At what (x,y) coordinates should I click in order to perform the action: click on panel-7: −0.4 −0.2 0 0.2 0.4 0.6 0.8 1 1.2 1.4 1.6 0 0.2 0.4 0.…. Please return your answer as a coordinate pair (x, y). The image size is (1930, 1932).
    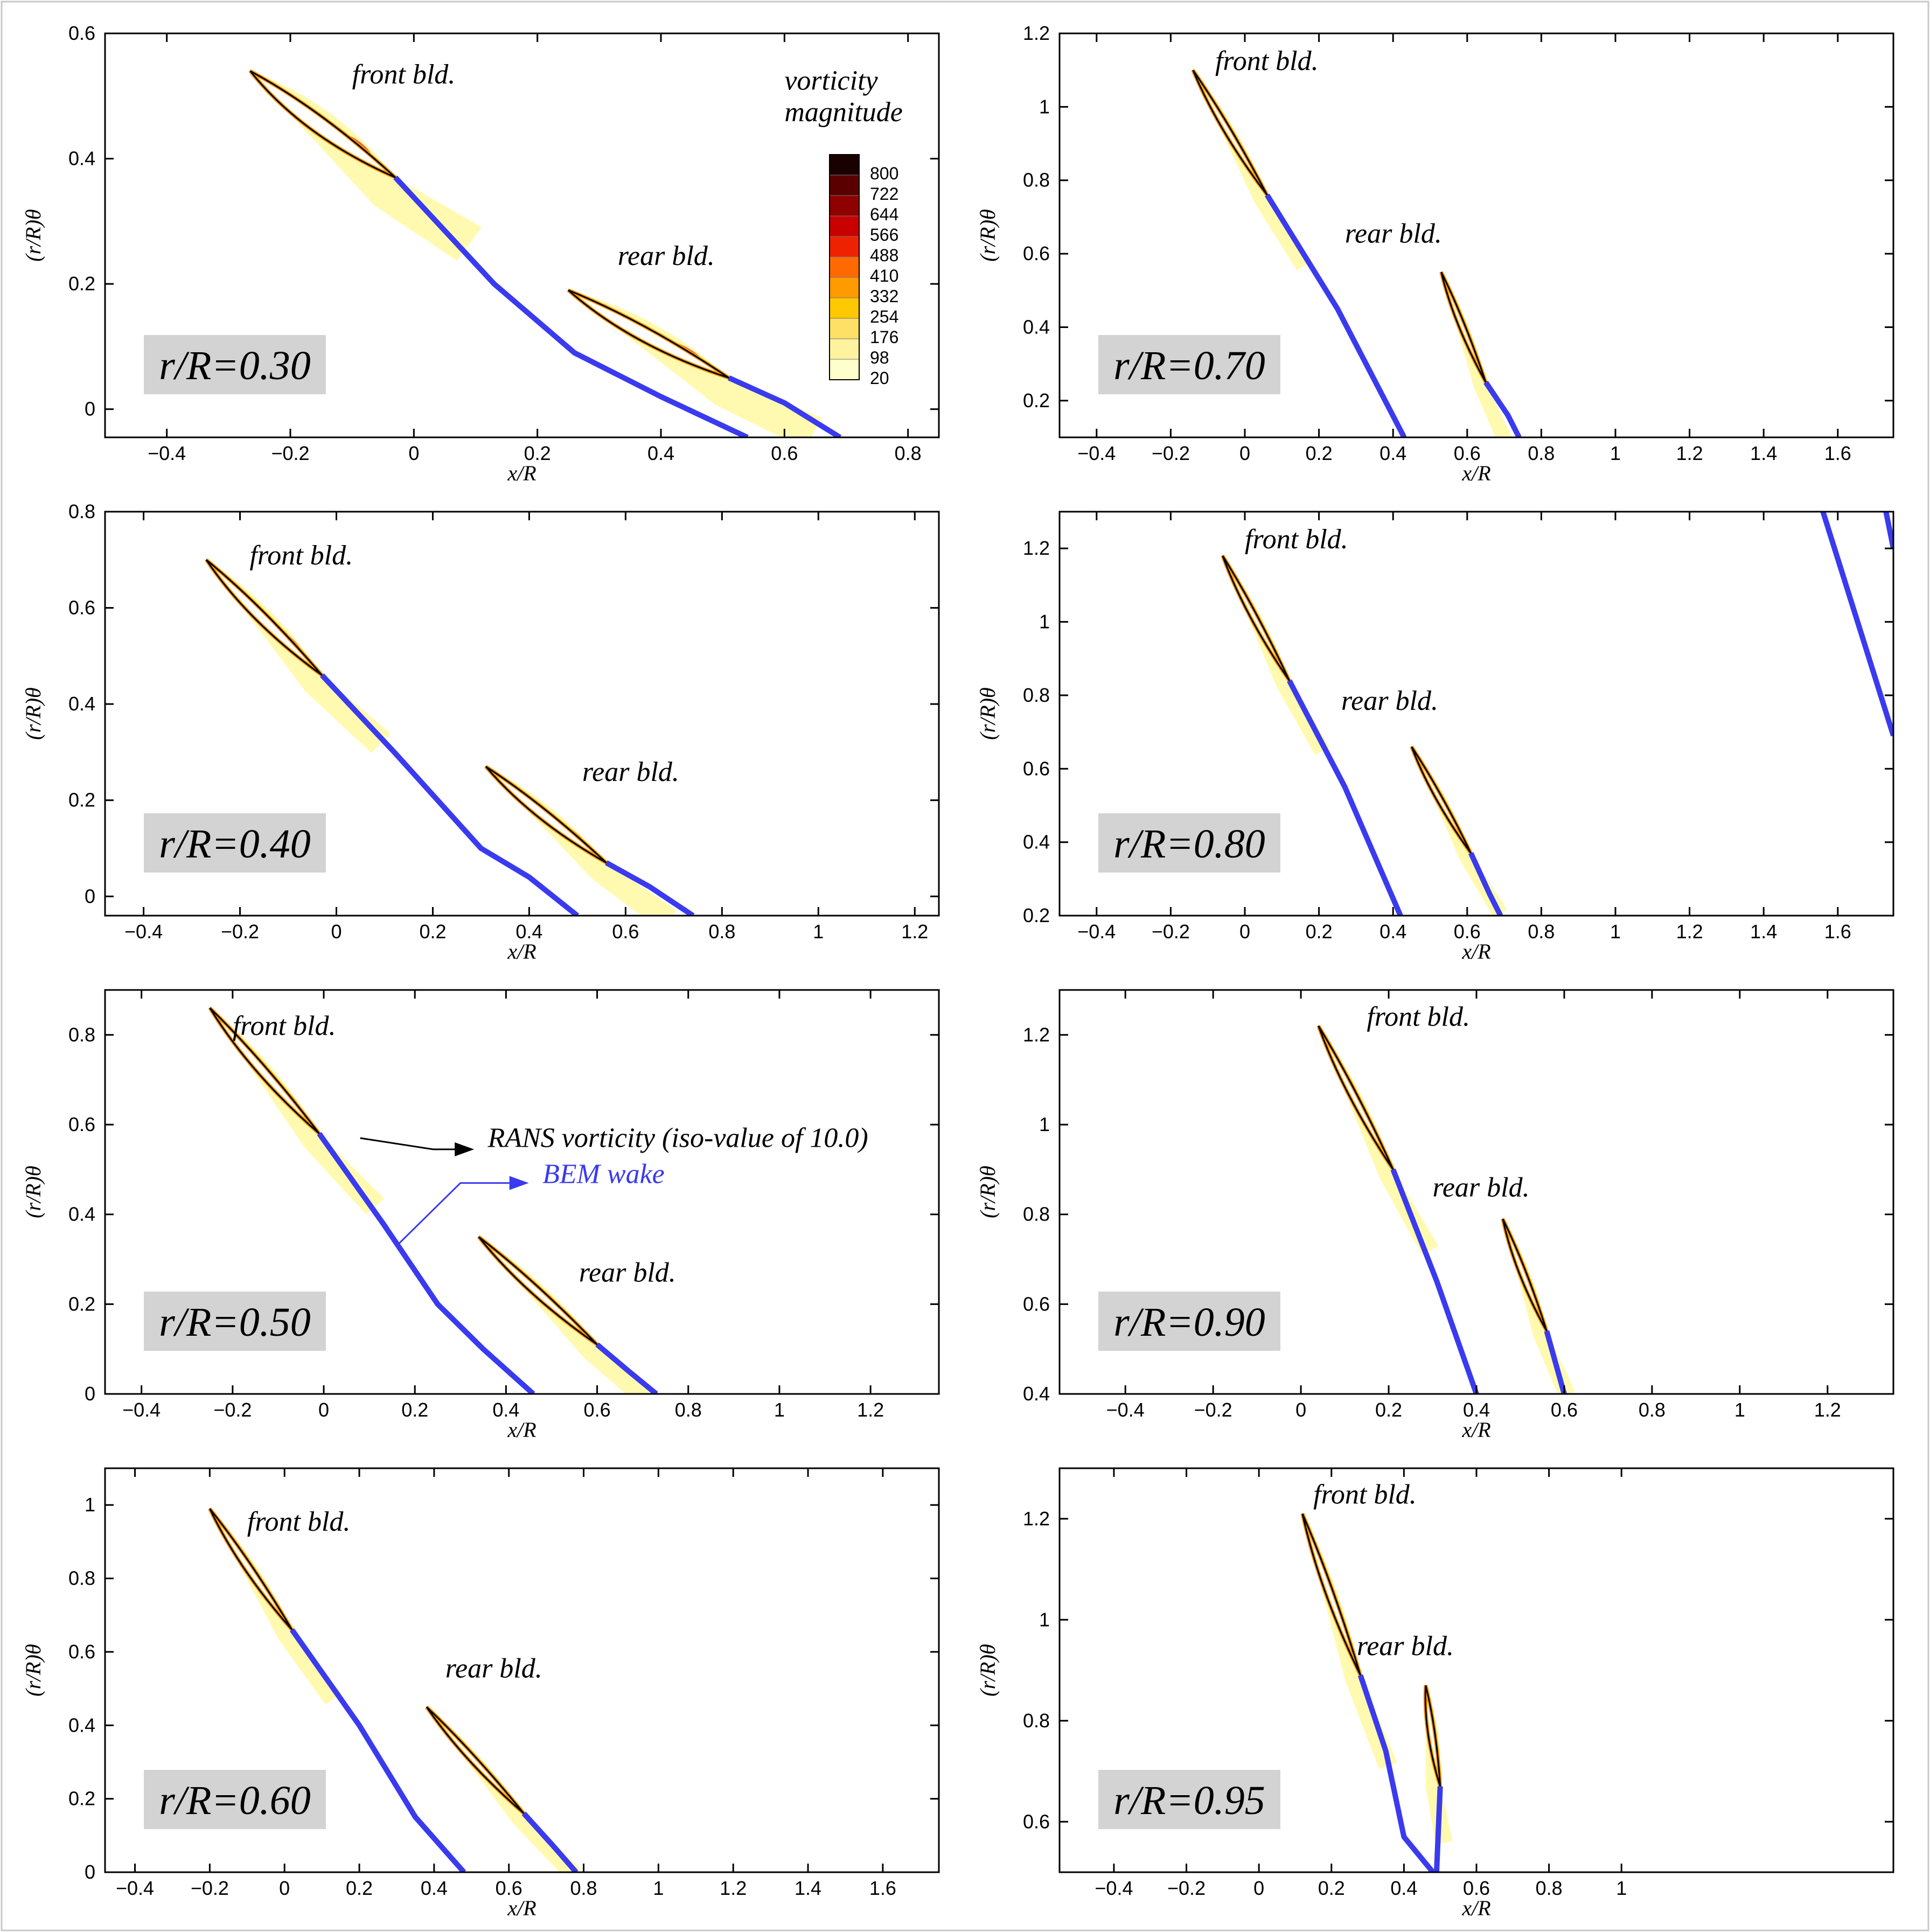
    Looking at the image, I should click on (480, 1693).